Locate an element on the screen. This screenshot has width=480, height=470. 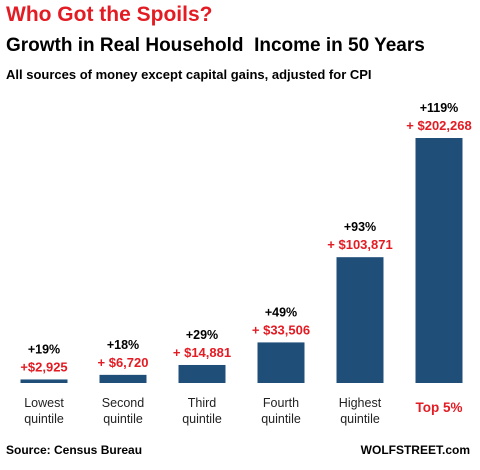
percent-label-0: +19% is located at coordinates (44, 349).